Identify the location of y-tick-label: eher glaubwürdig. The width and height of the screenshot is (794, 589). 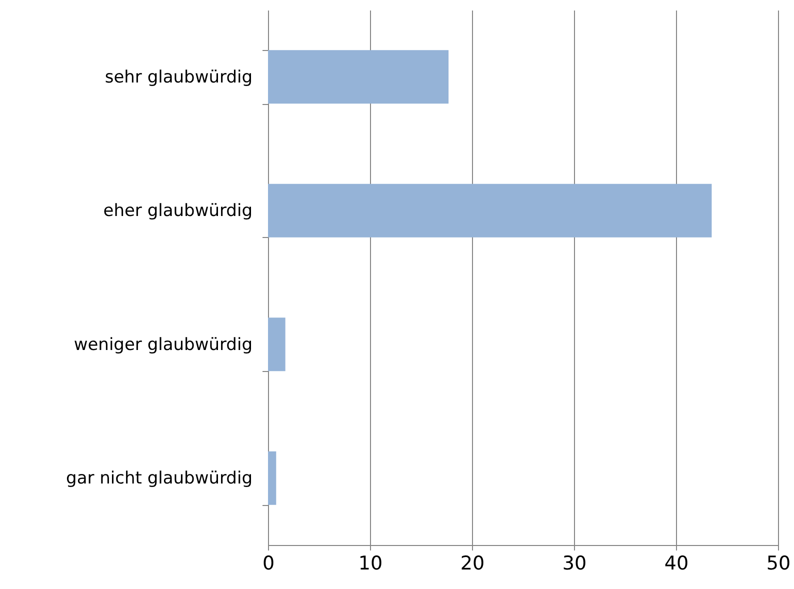
(177, 211).